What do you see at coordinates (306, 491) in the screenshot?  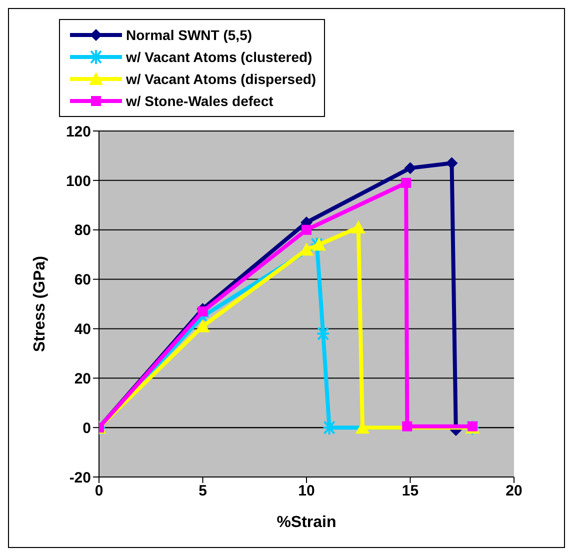 I see `x-tick-label: 10` at bounding box center [306, 491].